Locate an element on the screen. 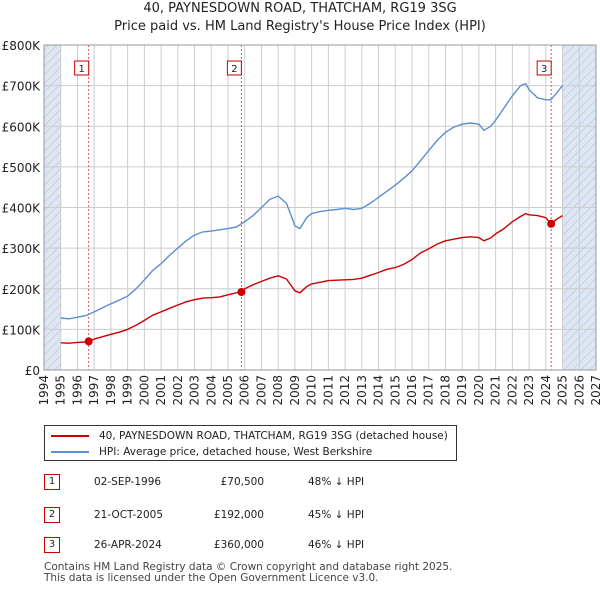 This screenshot has height=590, width=600. x-tick-label: 1997 is located at coordinates (94, 390).